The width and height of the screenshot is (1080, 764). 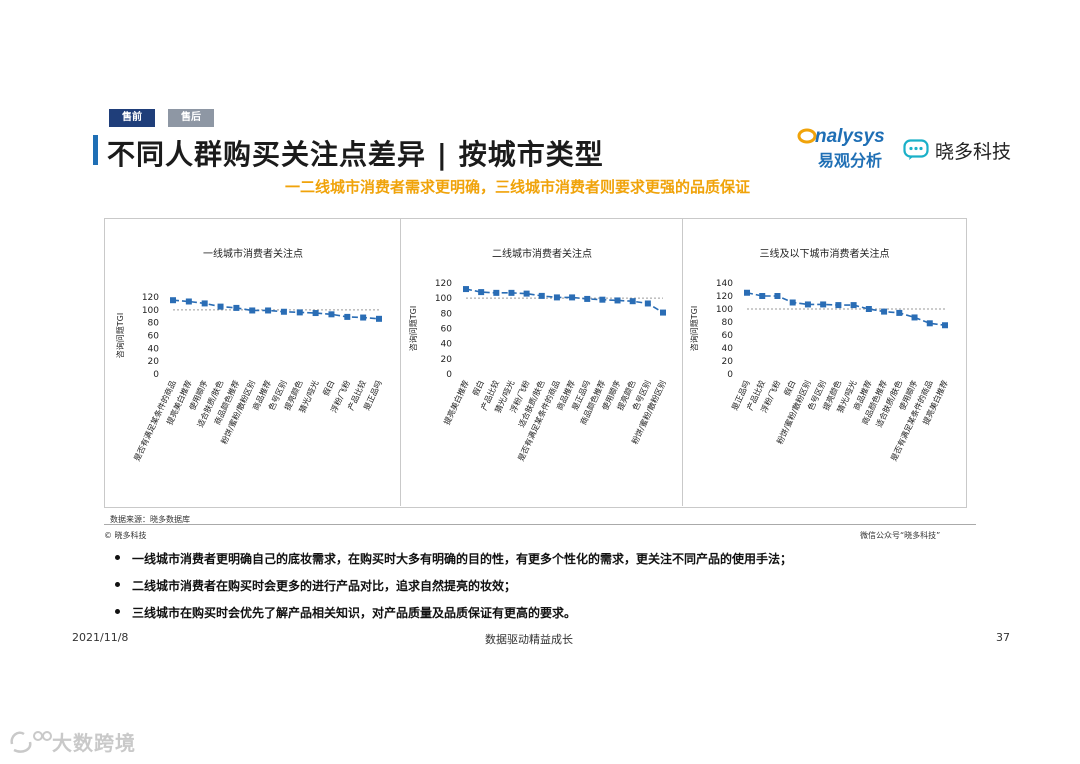 What do you see at coordinates (455, 403) in the screenshot?
I see `x-tick-label: 提亮美白推荐` at bounding box center [455, 403].